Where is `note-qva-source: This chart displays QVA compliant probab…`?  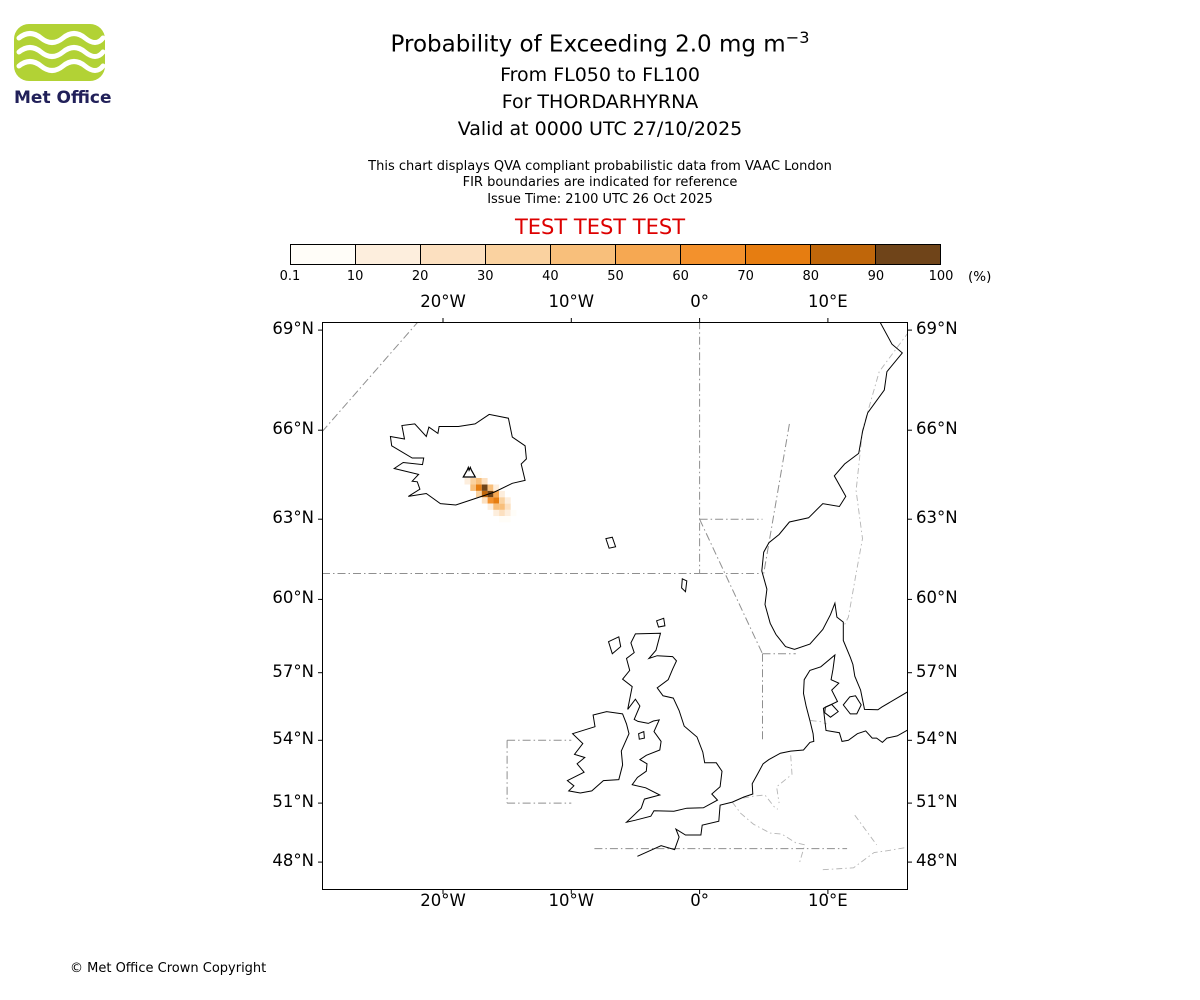 note-qva-source: This chart displays QVA compliant probab… is located at coordinates (600, 166).